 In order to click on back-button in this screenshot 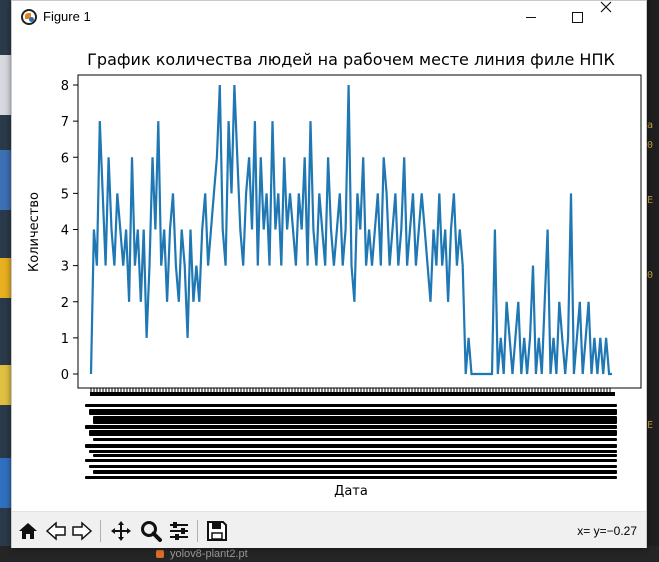, I will do `click(56, 531)`.